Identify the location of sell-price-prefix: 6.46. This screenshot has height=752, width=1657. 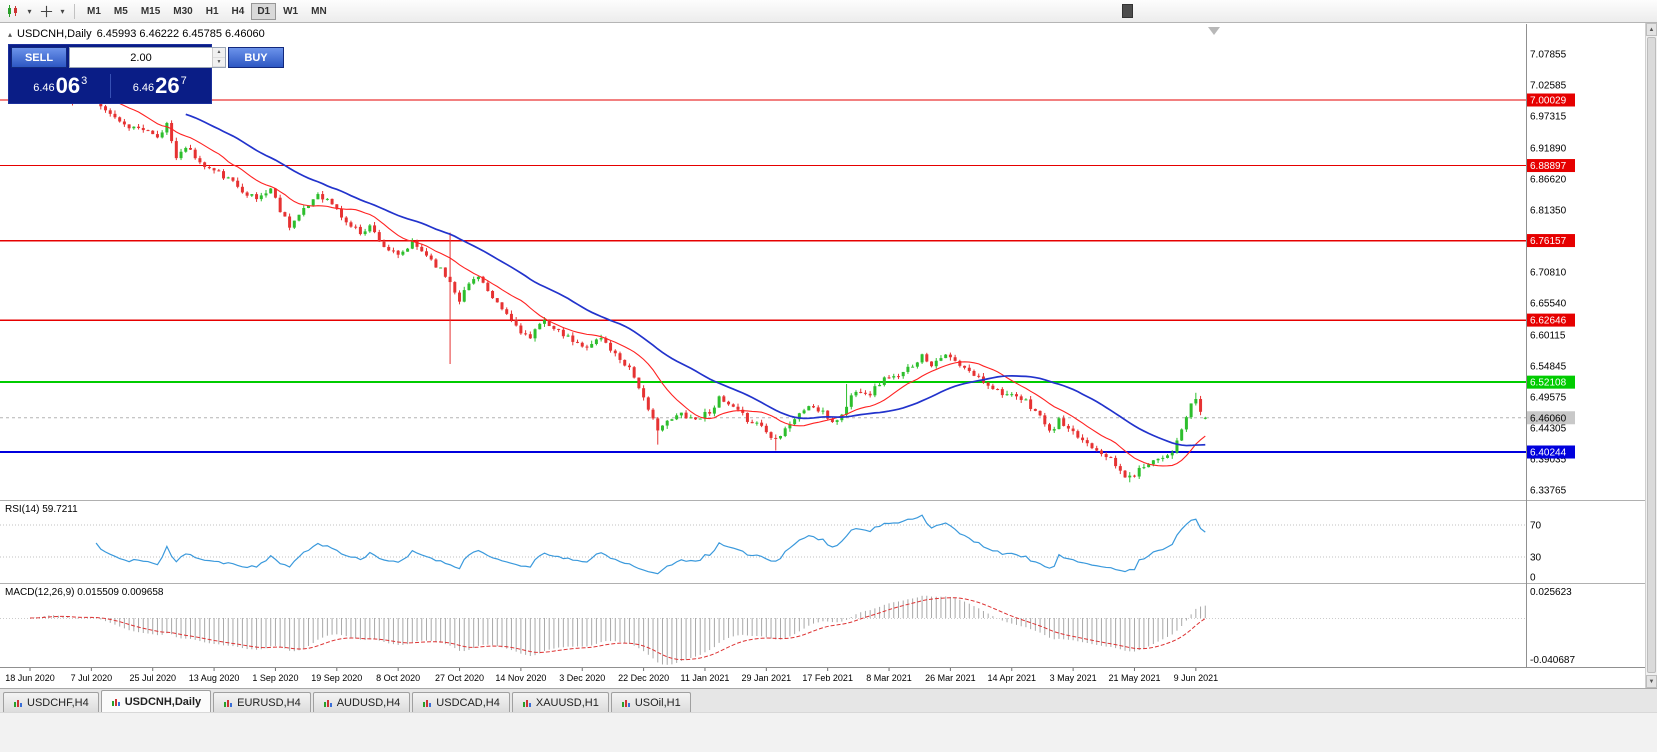
(44, 87).